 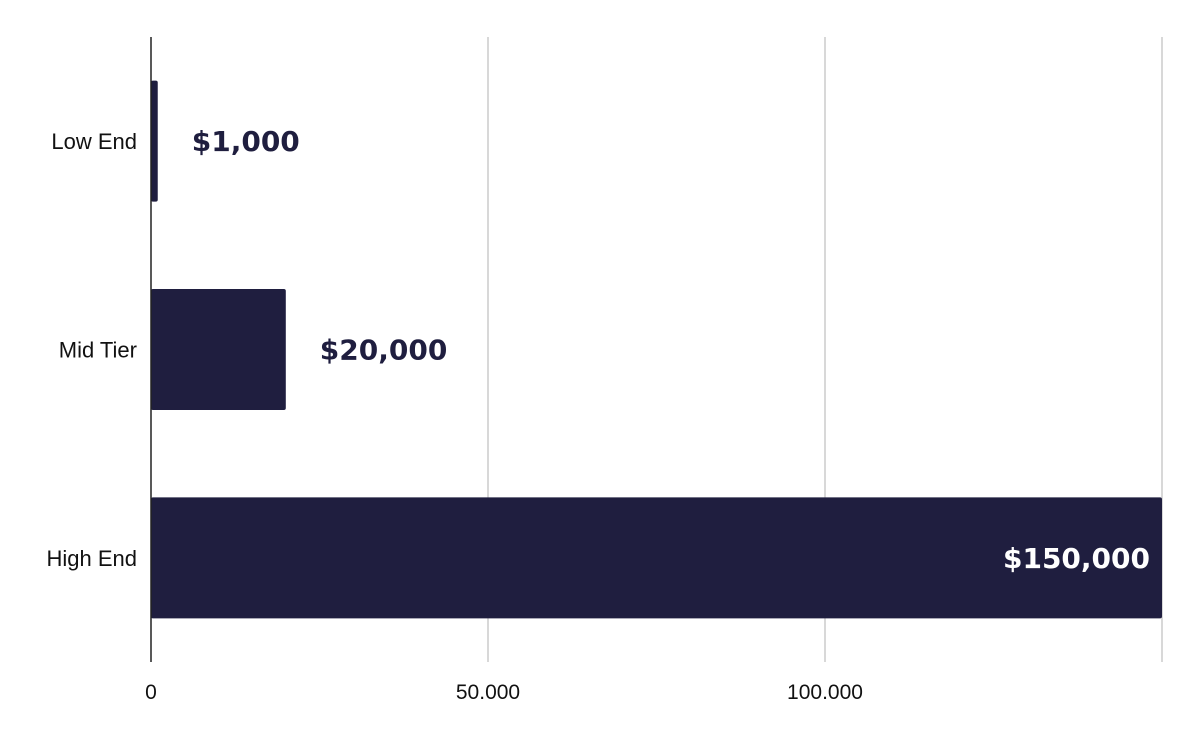 I want to click on category-label: Mid Tier, so click(x=98, y=350).